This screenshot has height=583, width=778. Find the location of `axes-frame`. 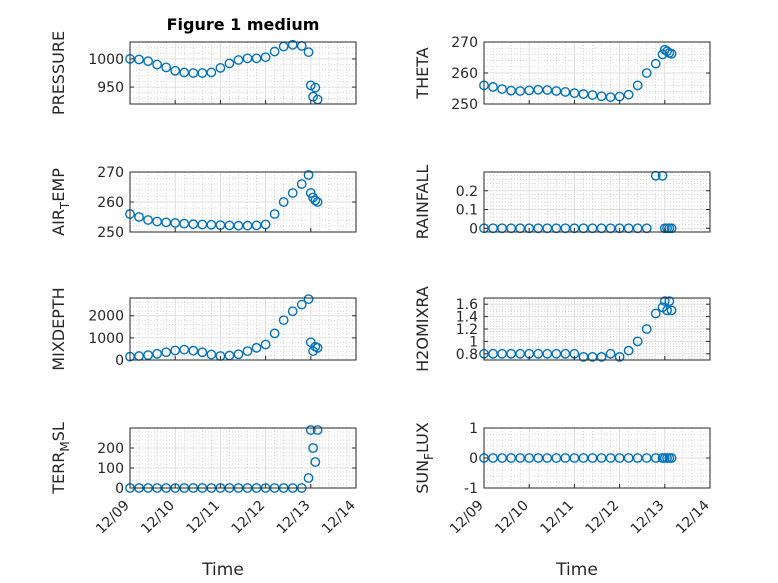

axes-frame is located at coordinates (243, 73).